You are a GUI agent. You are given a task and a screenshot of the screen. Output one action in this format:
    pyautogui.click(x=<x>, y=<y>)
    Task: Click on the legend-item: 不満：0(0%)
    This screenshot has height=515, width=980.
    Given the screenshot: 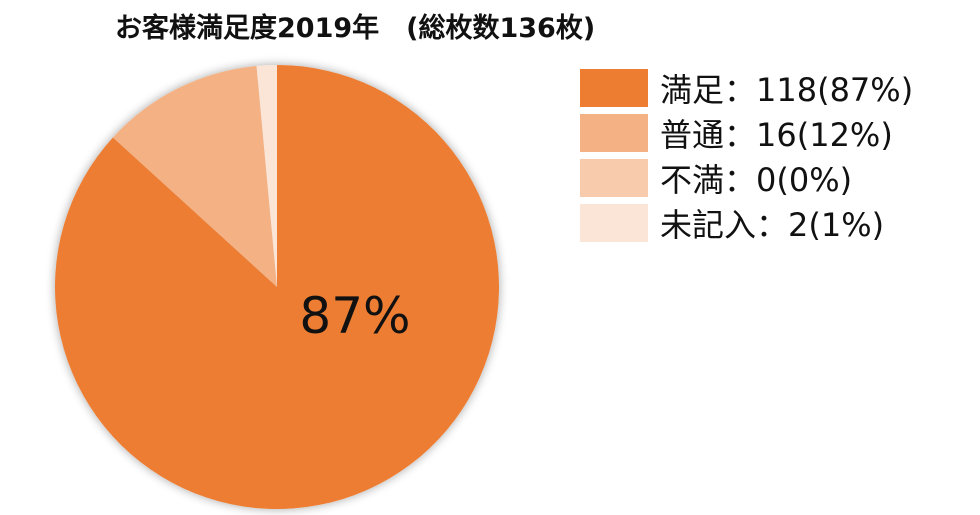 What is the action you would take?
    pyautogui.click(x=775, y=177)
    